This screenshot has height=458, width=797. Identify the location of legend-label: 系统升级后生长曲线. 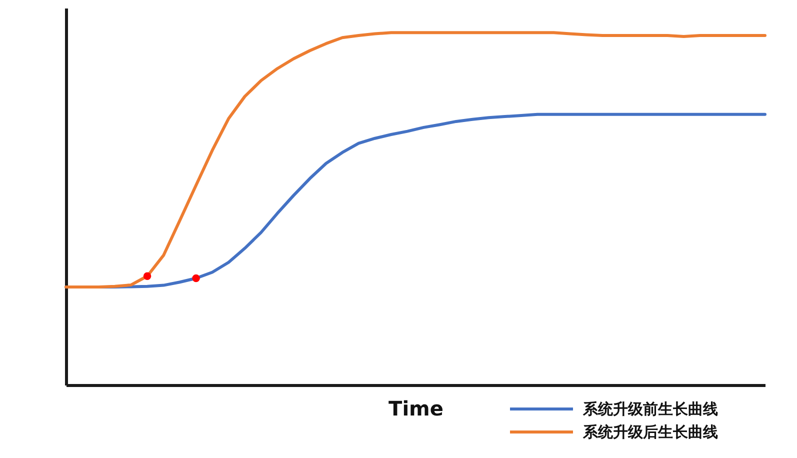
(650, 432).